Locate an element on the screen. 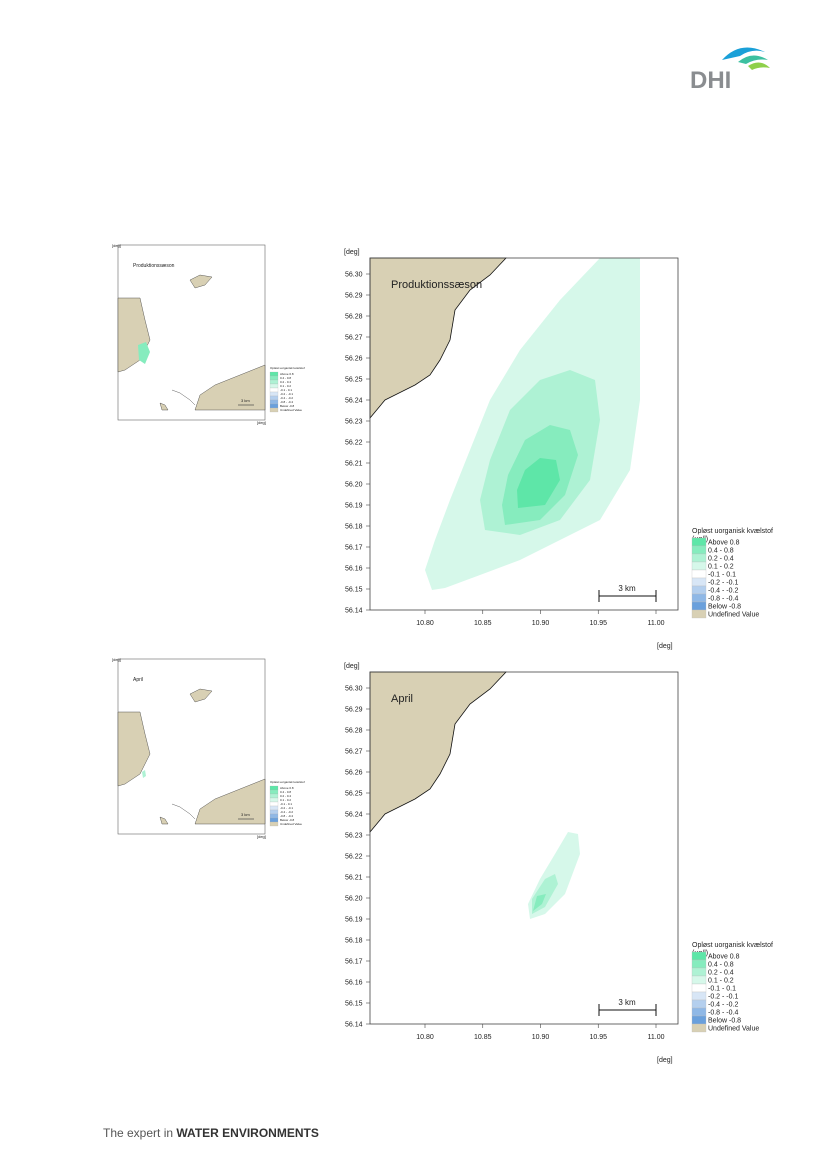  legend-label: 0.1 - 0.2 is located at coordinates (721, 981).